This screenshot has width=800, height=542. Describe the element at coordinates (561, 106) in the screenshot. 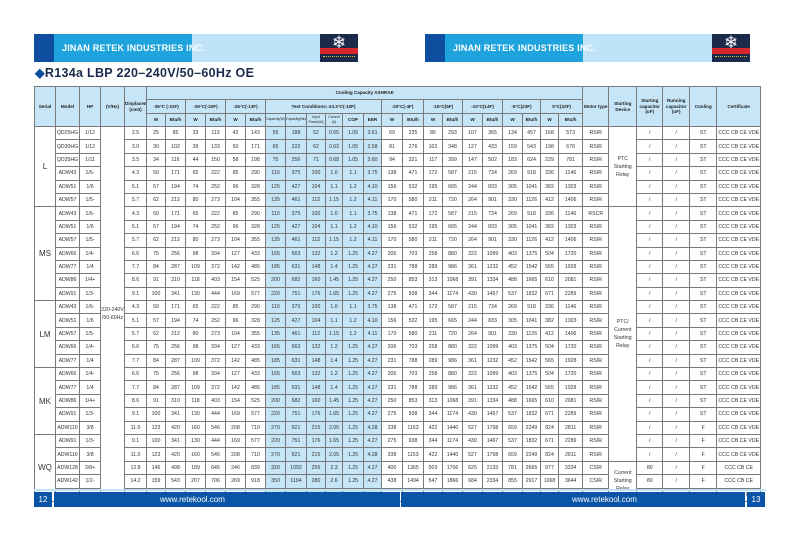

I see `col-temp-0: 0°C(32F)` at that location.